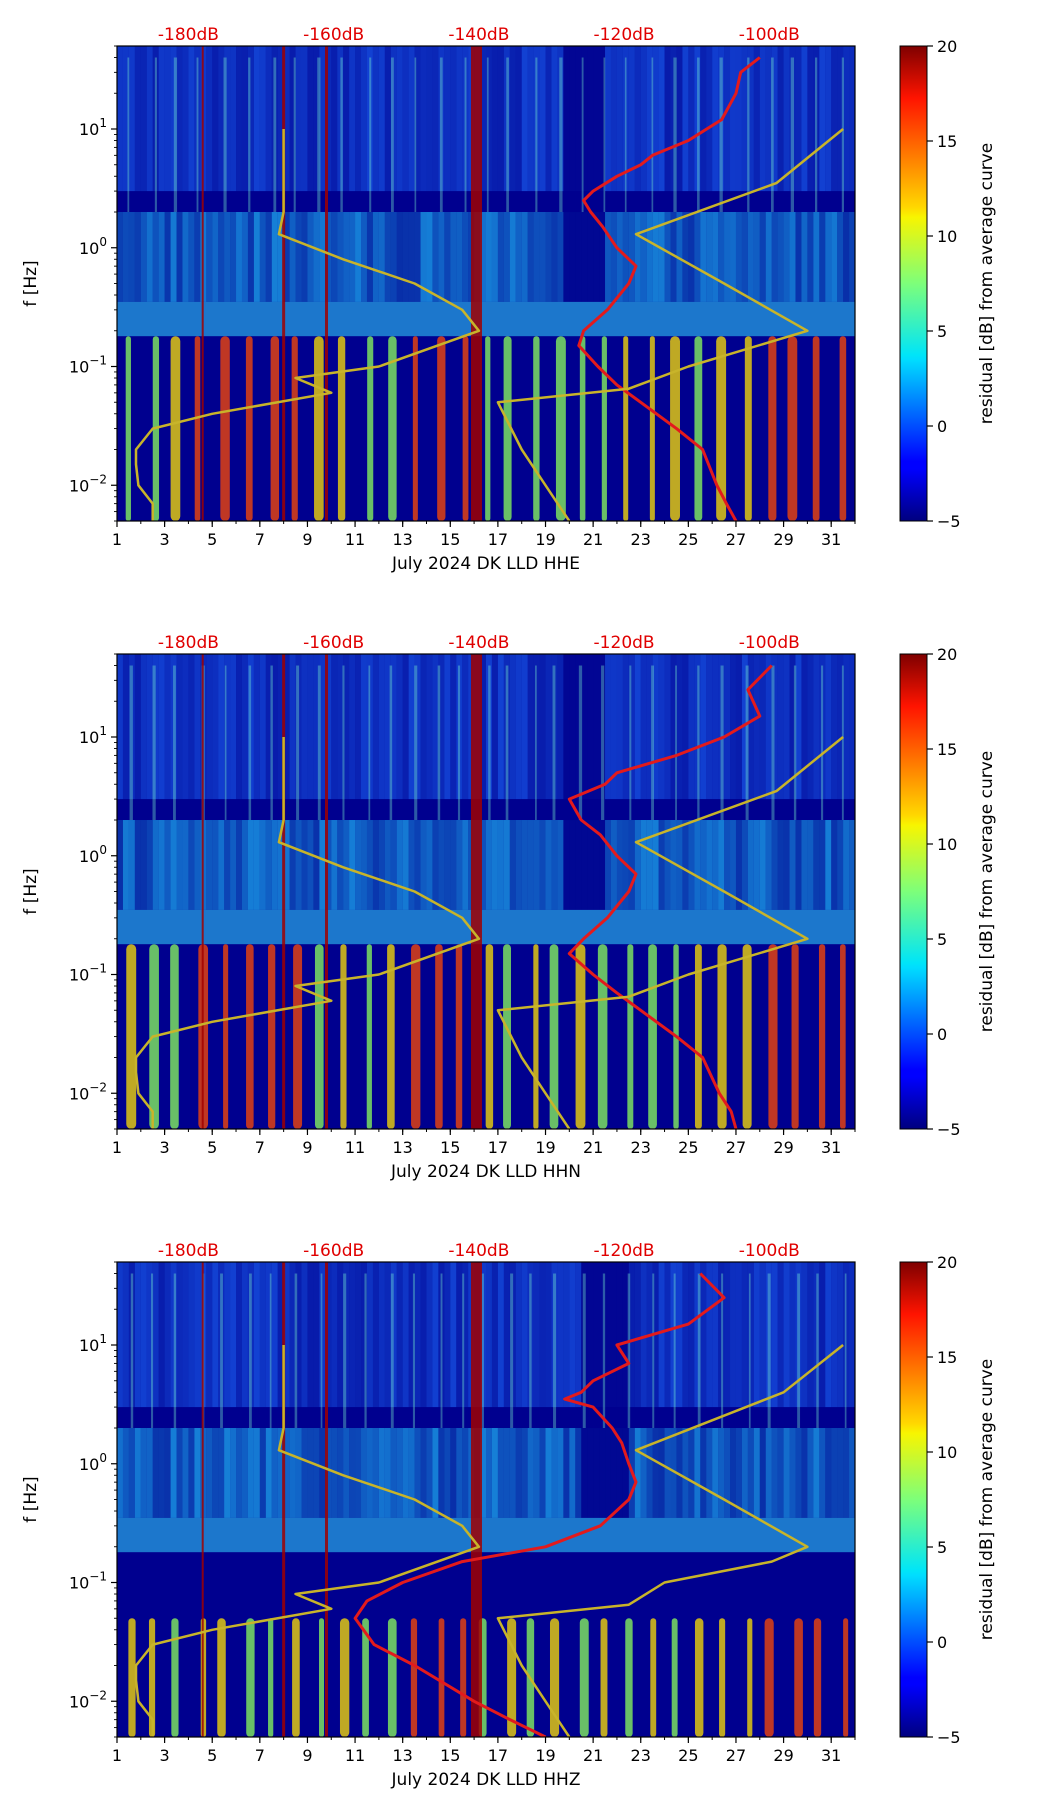 This screenshot has height=1806, width=1052. I want to click on x-axis-label: July 2024 DK LLD HHN, so click(485, 1172).